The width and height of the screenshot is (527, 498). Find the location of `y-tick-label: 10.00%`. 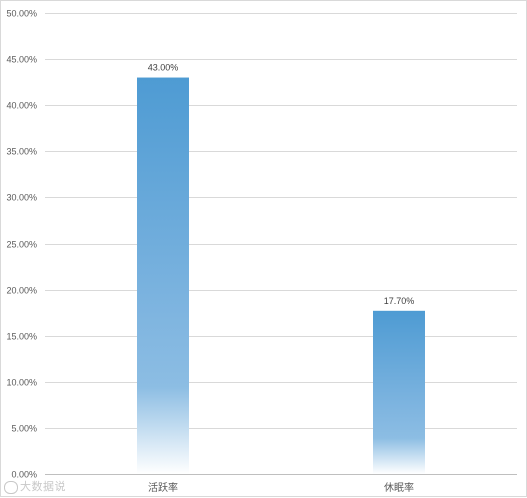

y-tick-label: 10.00% is located at coordinates (21, 383).